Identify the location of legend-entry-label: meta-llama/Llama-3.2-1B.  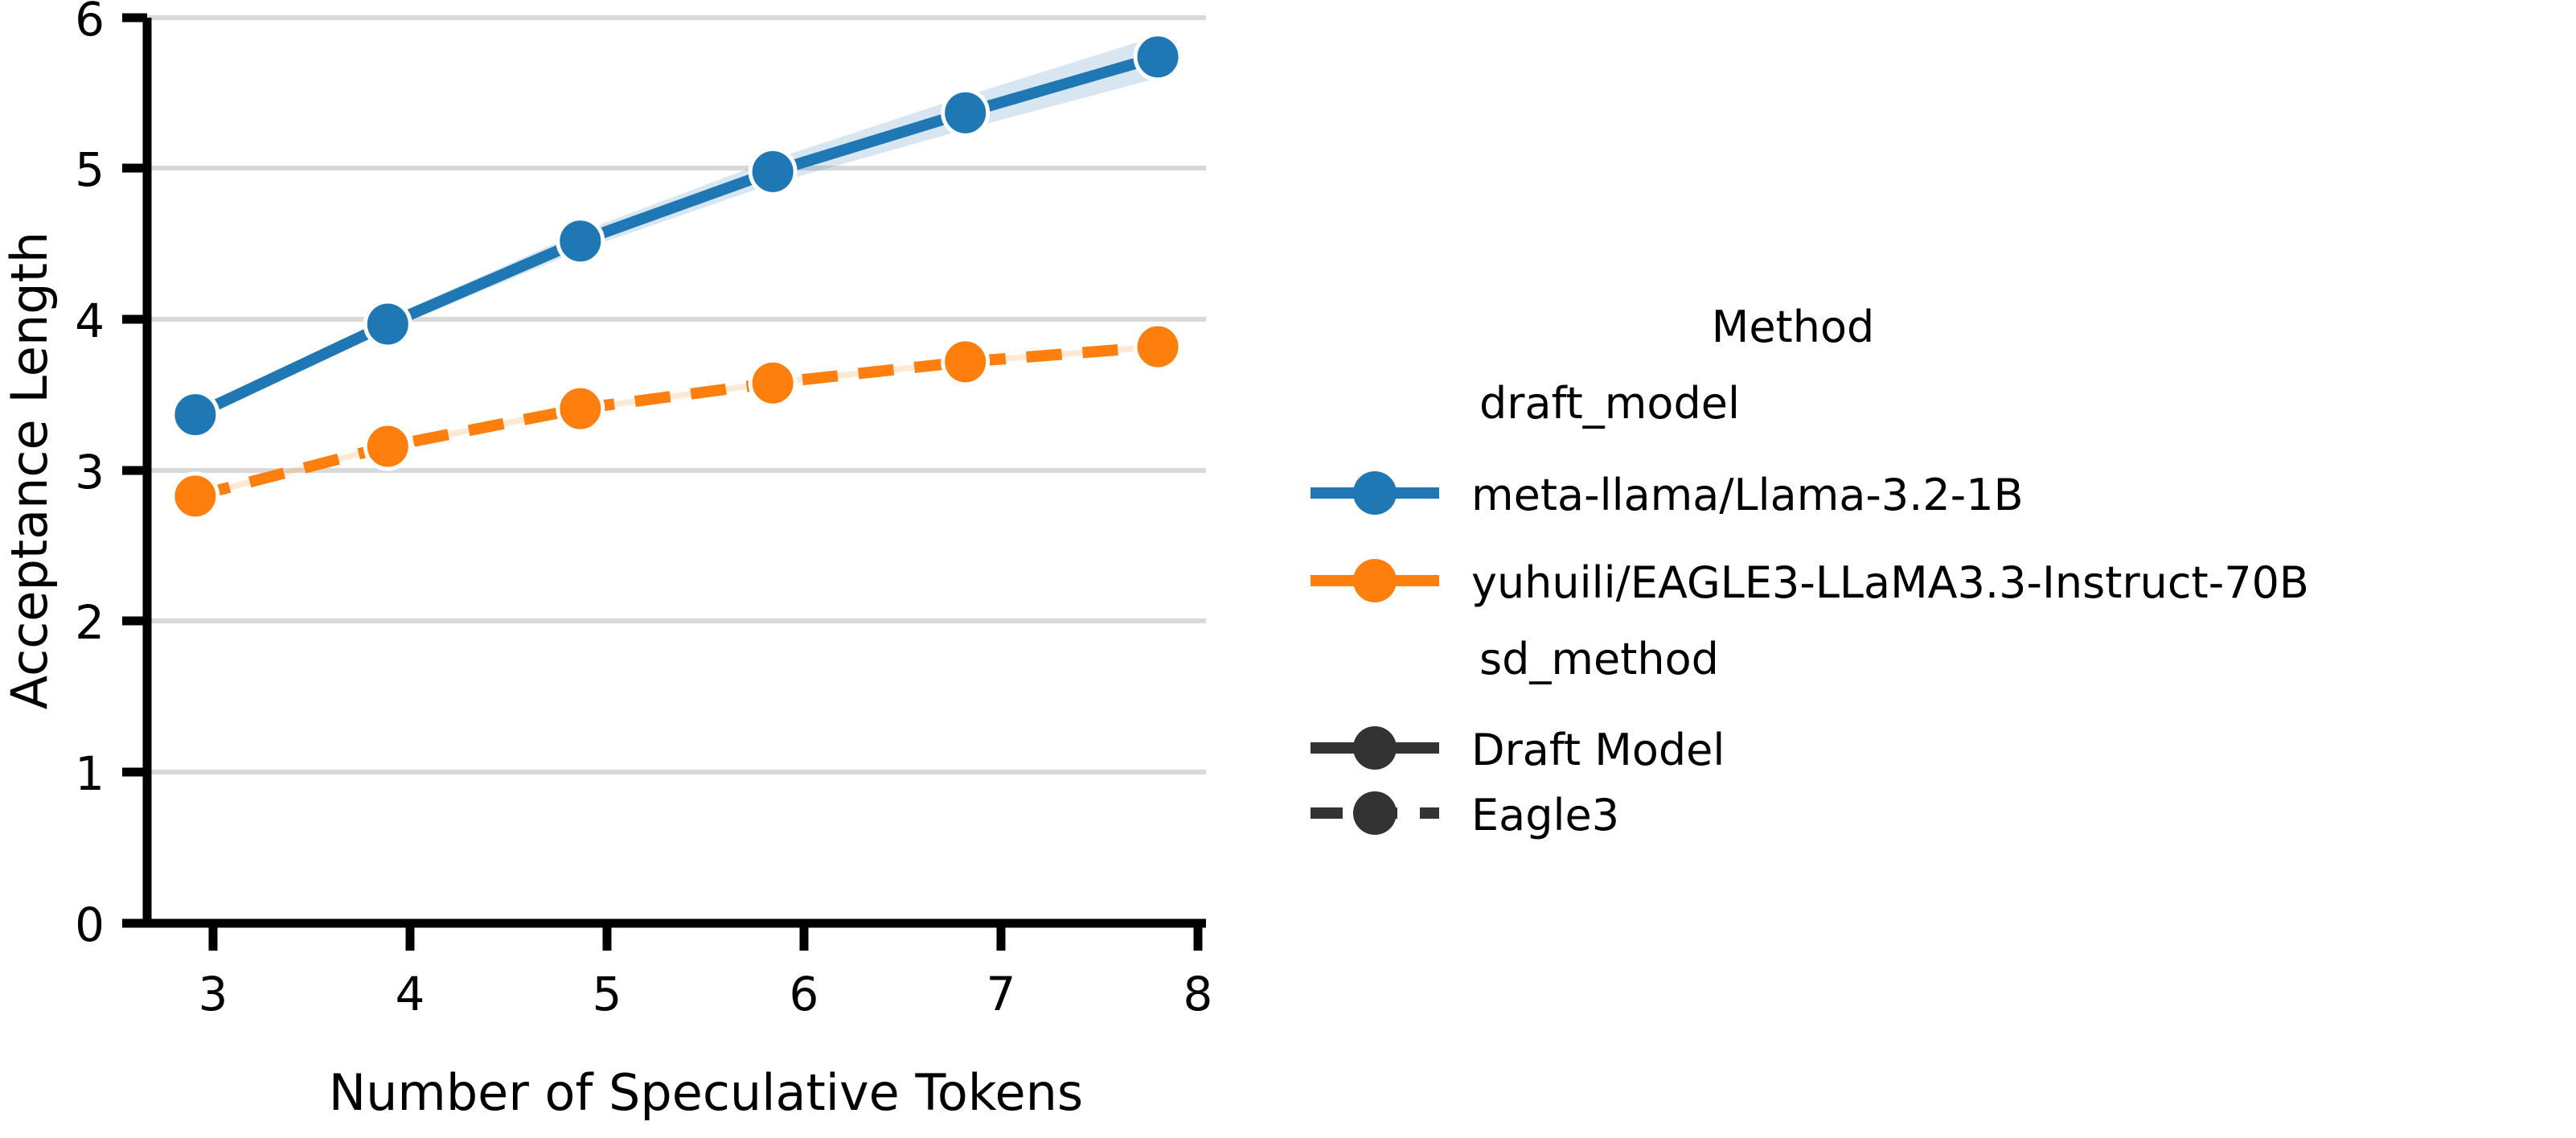
(1748, 495).